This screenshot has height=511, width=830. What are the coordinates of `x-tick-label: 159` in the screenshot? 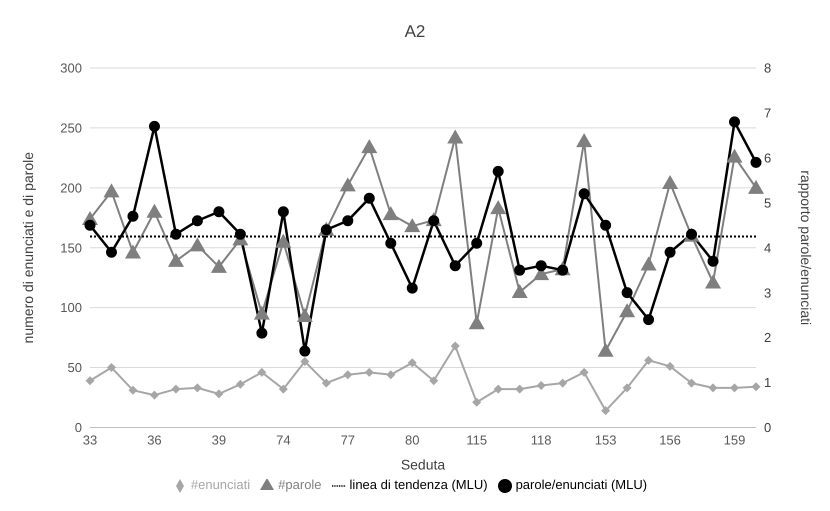 It's located at (735, 440).